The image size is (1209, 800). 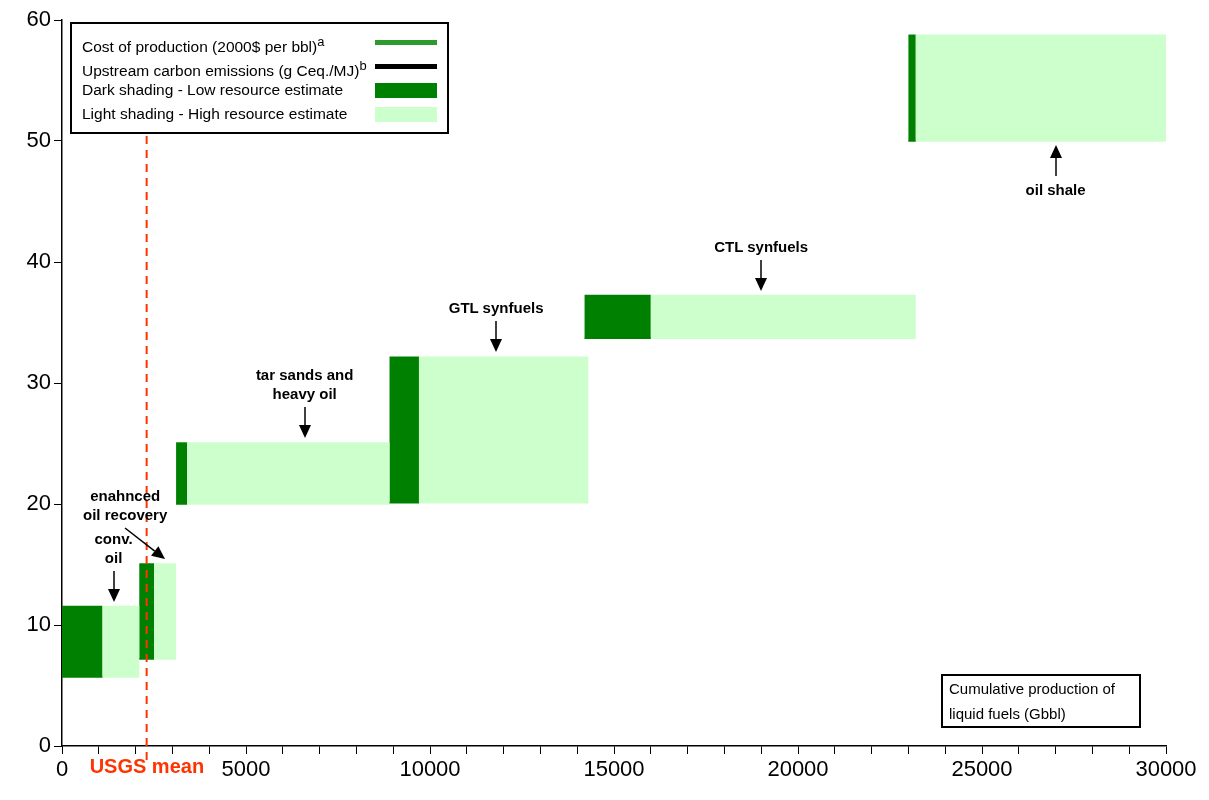 I want to click on ref-line-label: USGS mean, so click(x=147, y=766).